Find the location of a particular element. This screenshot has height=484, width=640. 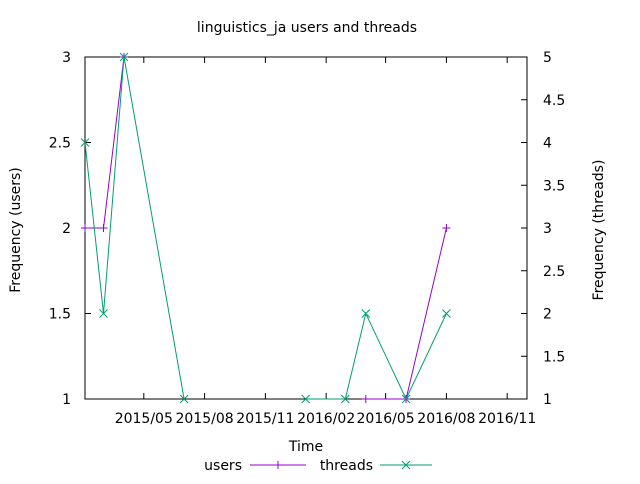

legend-marker-threads is located at coordinates (406, 465).